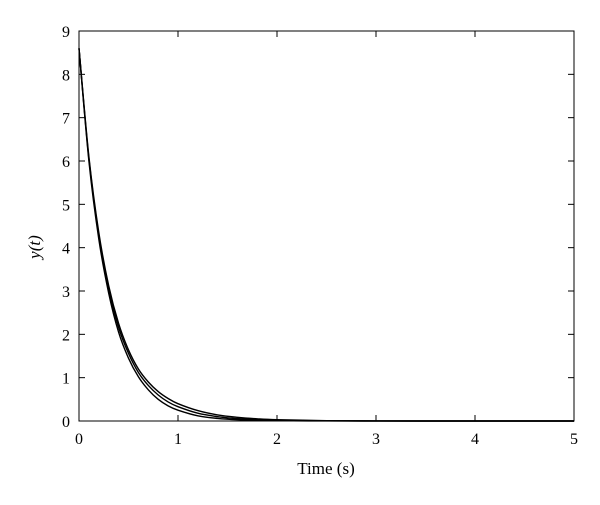  What do you see at coordinates (79, 439) in the screenshot?
I see `x-tick-label: 0` at bounding box center [79, 439].